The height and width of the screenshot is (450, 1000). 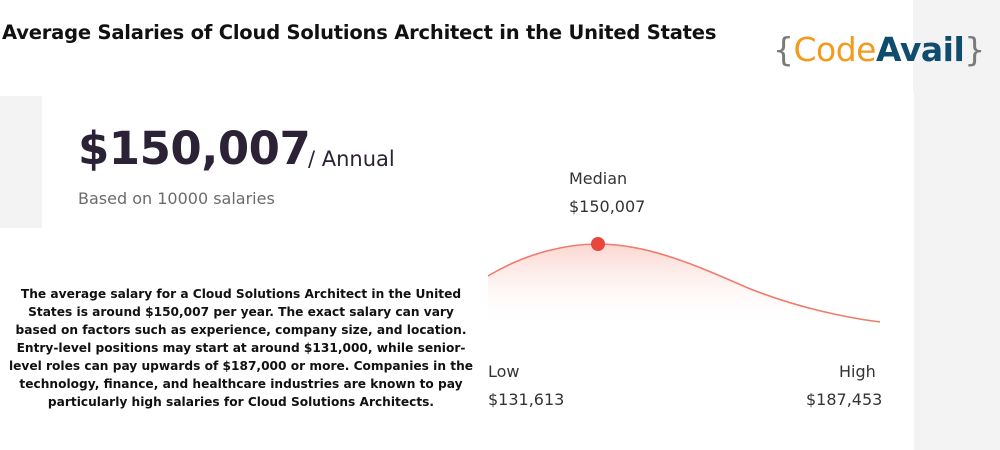 I want to click on salary-period: / Annual, so click(x=351, y=159).